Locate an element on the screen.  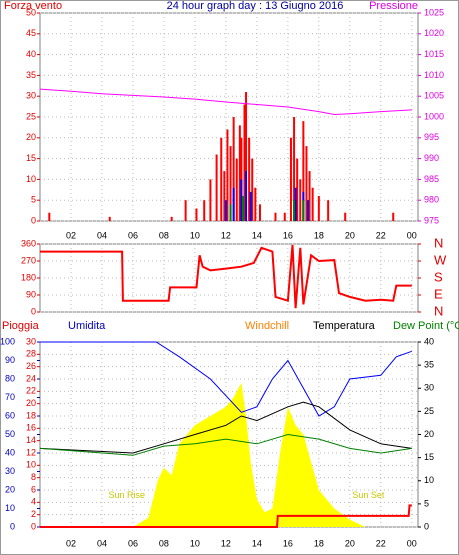
annotation: Sun Set is located at coordinates (368, 495).